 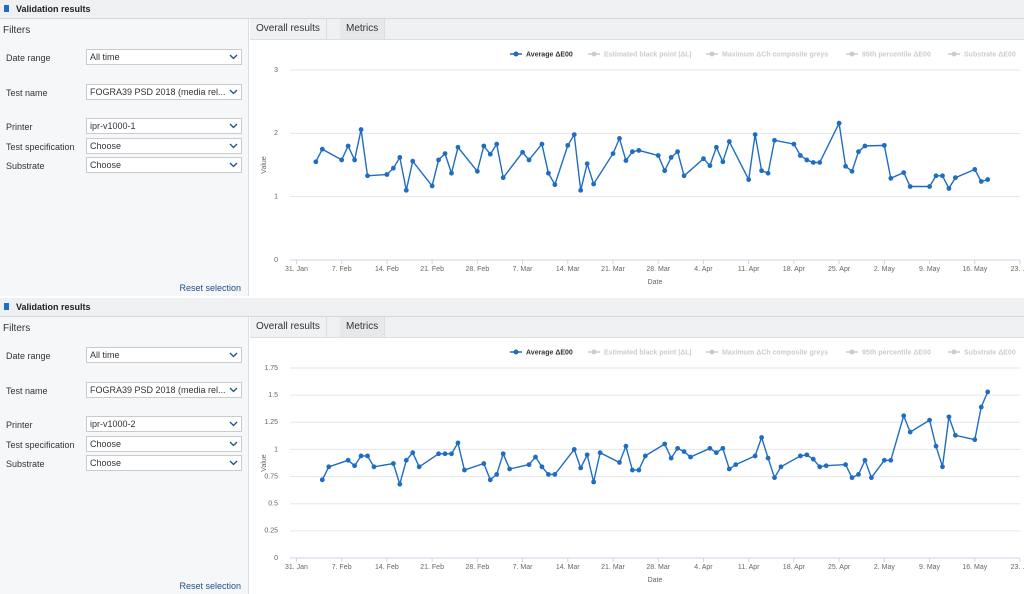 I want to click on filter-value: ipr-v1000-1, so click(x=113, y=126).